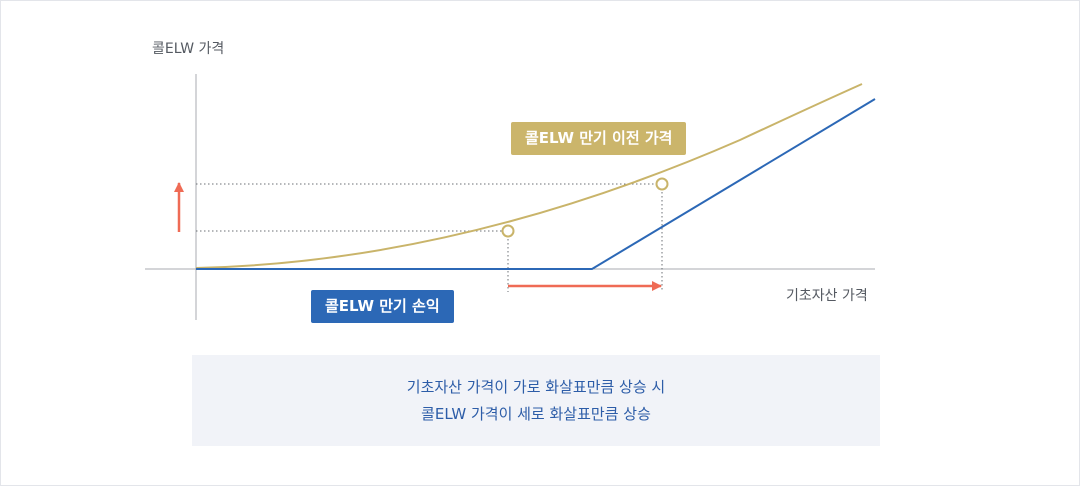 This screenshot has width=1080, height=486. What do you see at coordinates (536, 386) in the screenshot?
I see `caption-line-1: 기초자산 가격이 가로 화살표만큼 상승 시` at bounding box center [536, 386].